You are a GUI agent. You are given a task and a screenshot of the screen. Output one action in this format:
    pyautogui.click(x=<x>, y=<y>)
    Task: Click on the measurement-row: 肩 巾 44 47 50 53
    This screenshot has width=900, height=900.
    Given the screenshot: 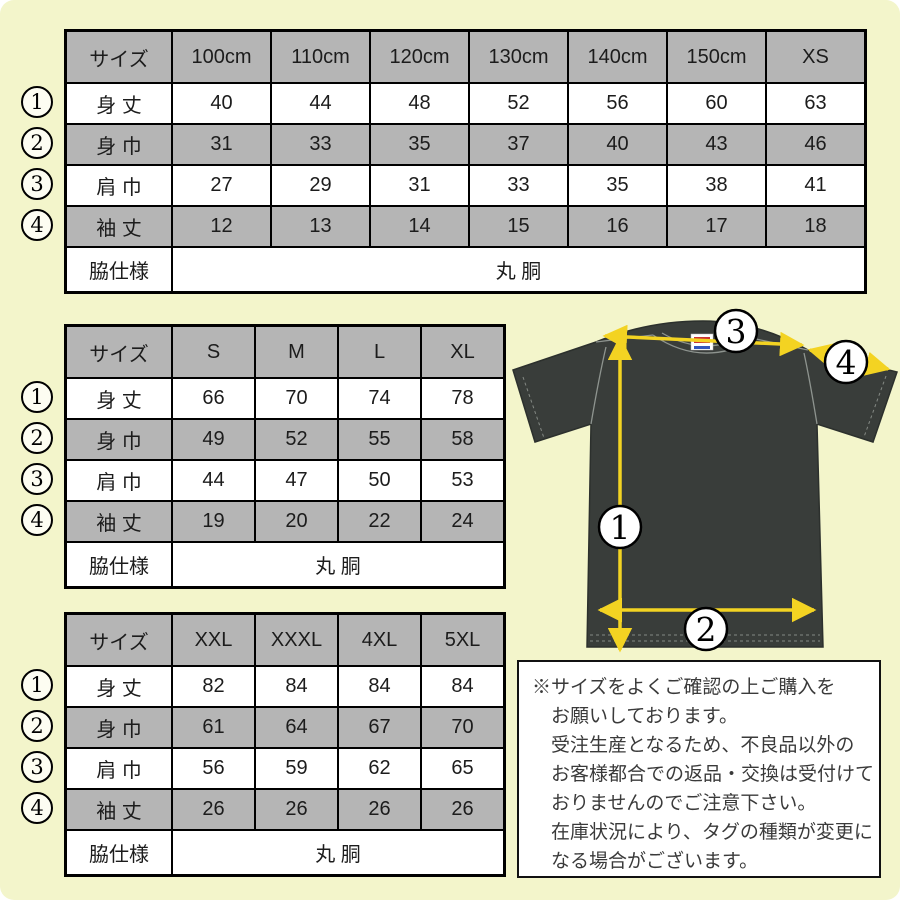 What is the action you would take?
    pyautogui.click(x=285, y=480)
    